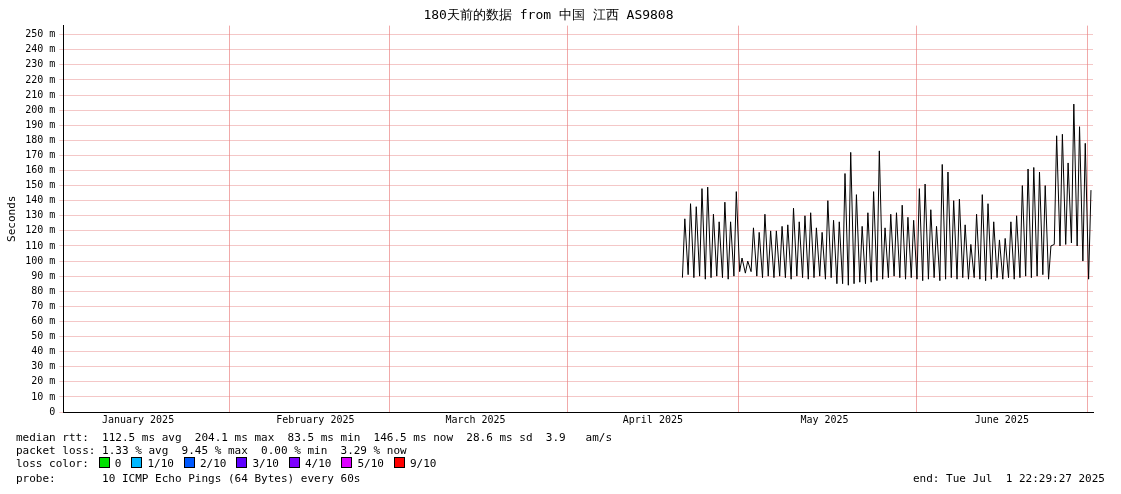 This screenshot has height=494, width=1121. What do you see at coordinates (40, 109) in the screenshot?
I see `y-tick-label: 200 m` at bounding box center [40, 109].